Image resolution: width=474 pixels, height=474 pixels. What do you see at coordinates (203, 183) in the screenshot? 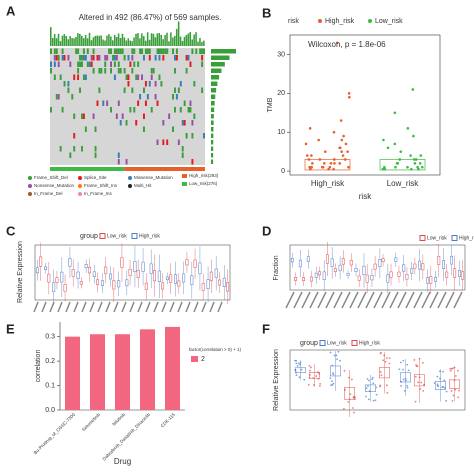
I see `legend-label: Low_risk(276)` at bounding box center [203, 183].